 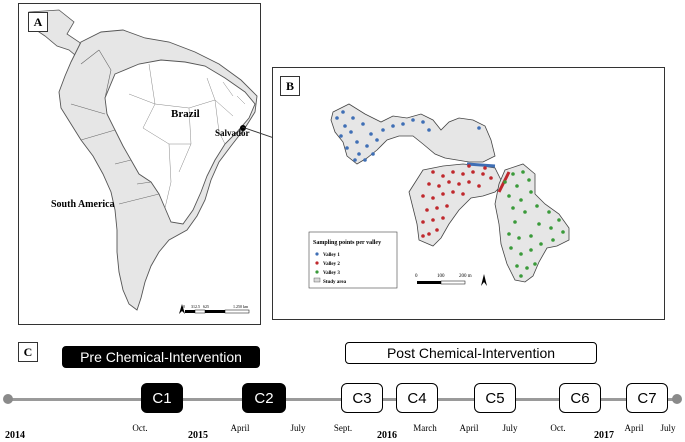 What do you see at coordinates (241, 306) in the screenshot?
I see `scale-a-tick-3: 1.250 km` at bounding box center [241, 306].